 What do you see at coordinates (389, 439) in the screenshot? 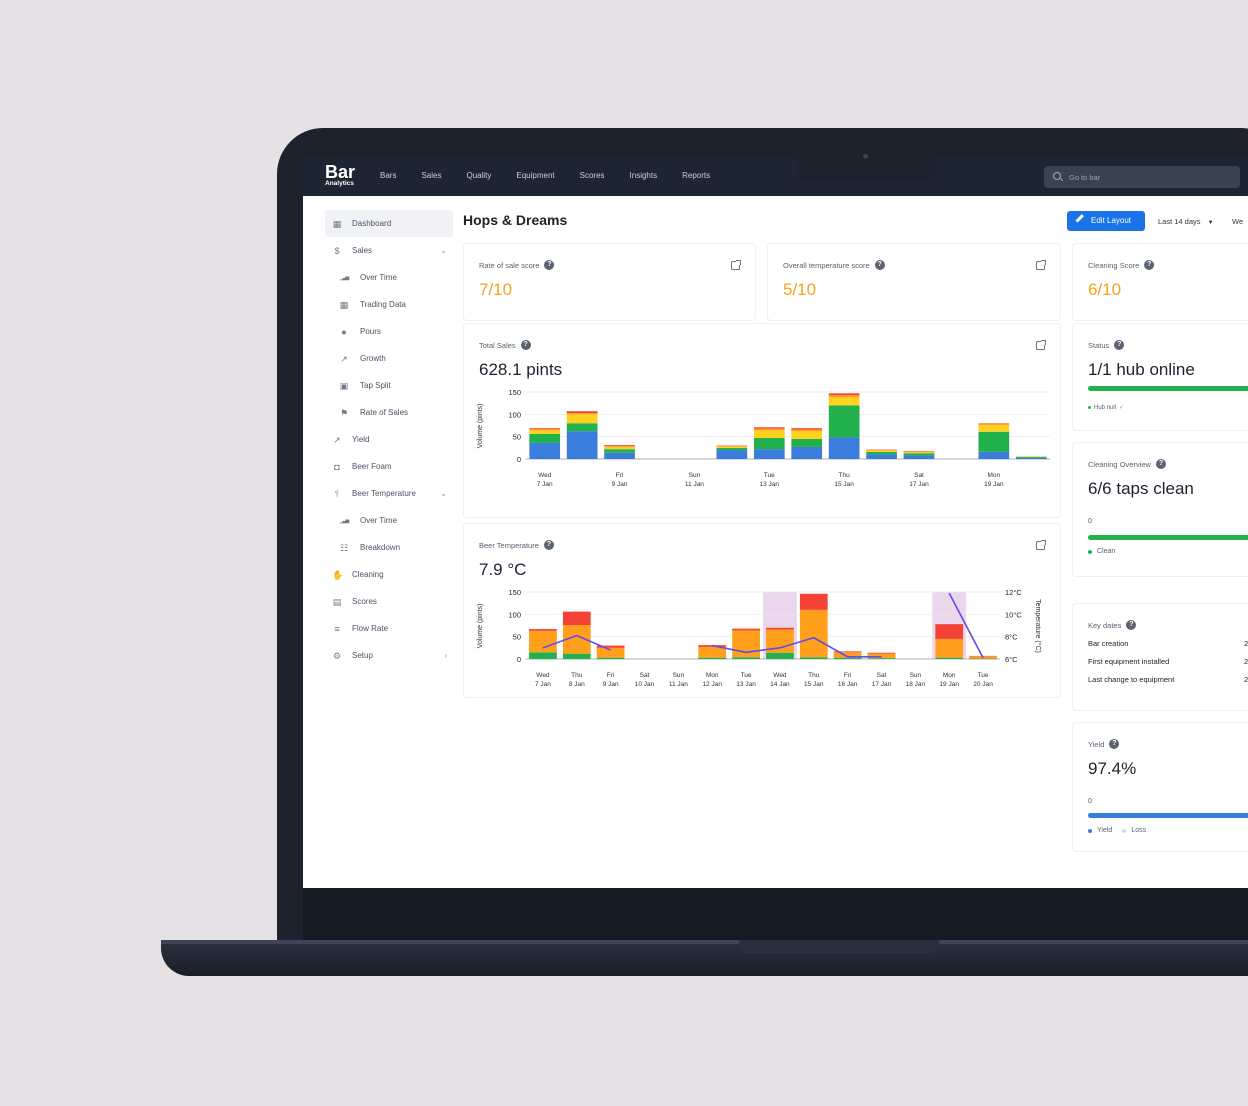
I see `sidebar-item-yield: ↗ Yield` at bounding box center [389, 439].